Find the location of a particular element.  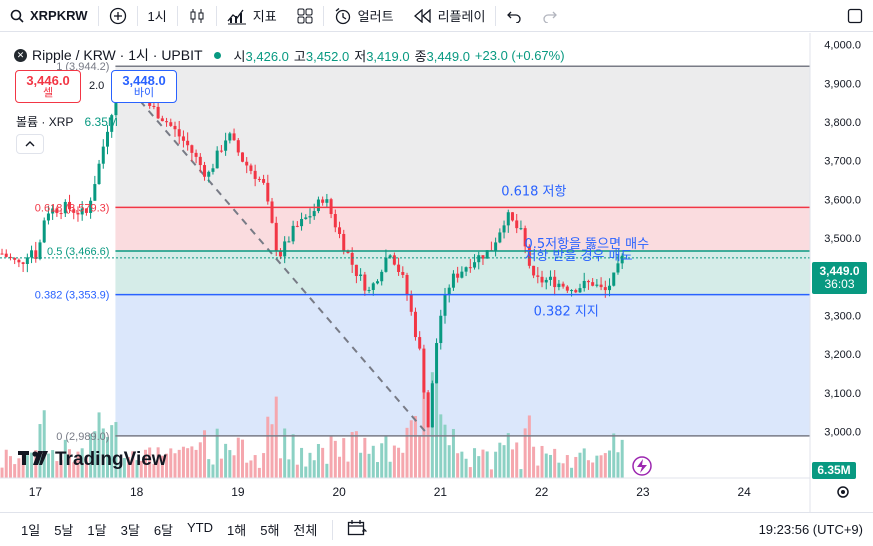

sell-button: 3,446.0 셀 is located at coordinates (48, 86).